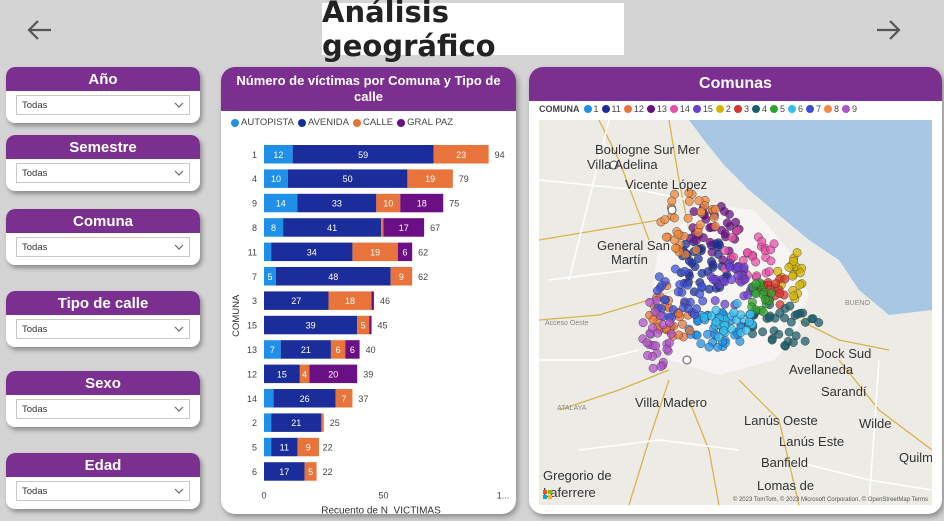 Image resolution: width=944 pixels, height=521 pixels. I want to click on semestre-dropdown: Todas, so click(103, 173).